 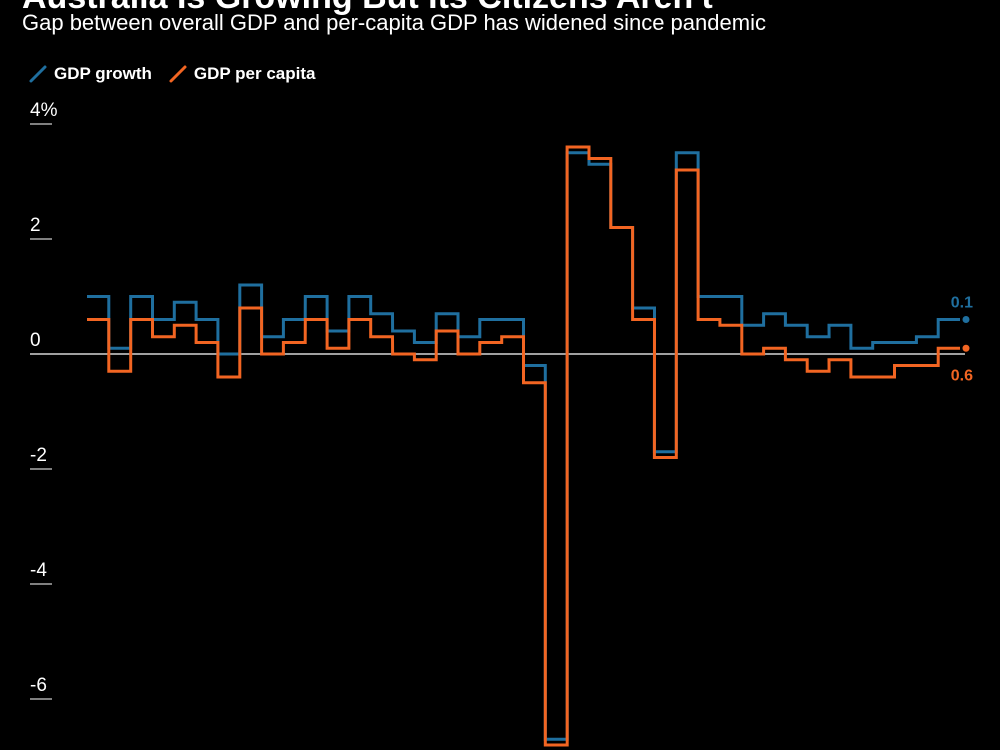 What do you see at coordinates (35, 340) in the screenshot?
I see `y-tick-label: 0` at bounding box center [35, 340].